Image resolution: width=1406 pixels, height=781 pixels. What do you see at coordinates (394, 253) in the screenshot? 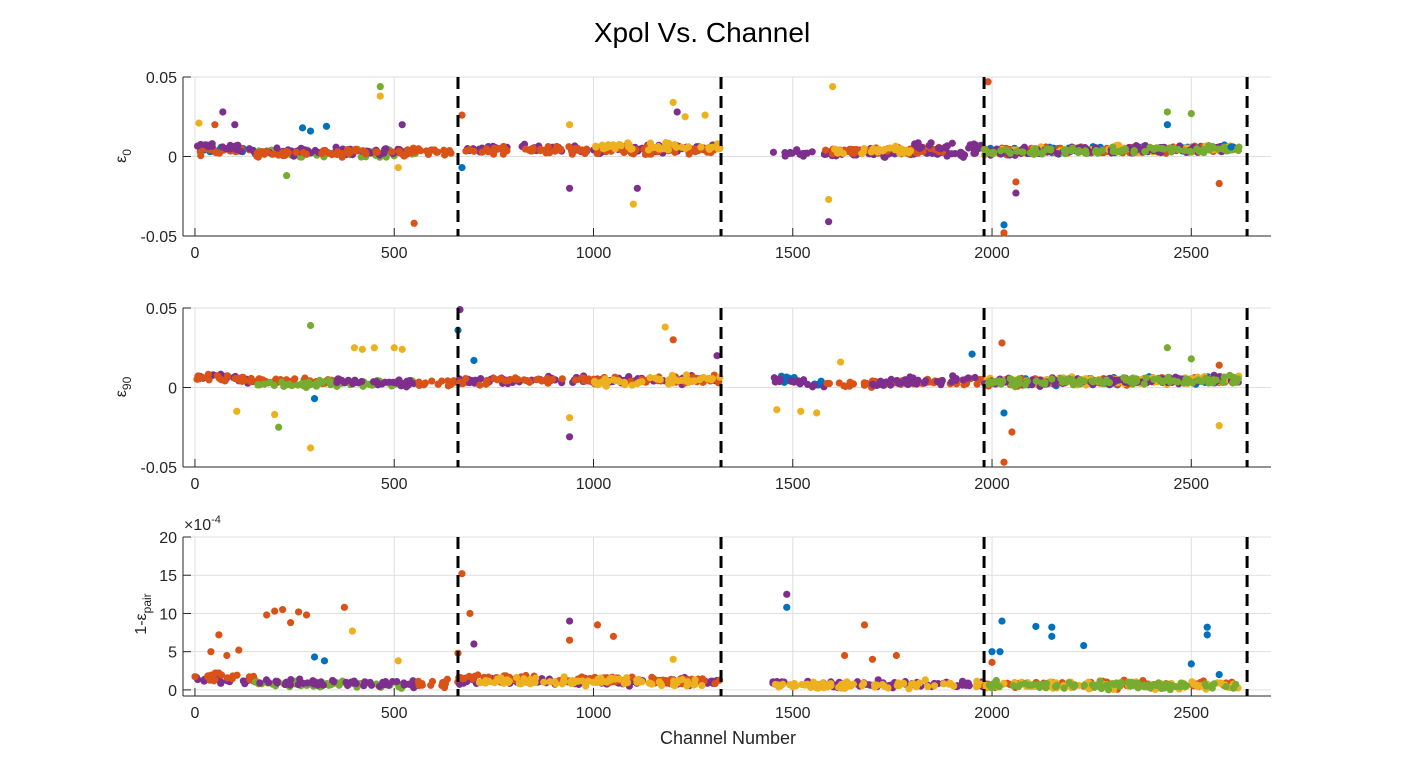
I see `x-tick-label: 500` at bounding box center [394, 253].